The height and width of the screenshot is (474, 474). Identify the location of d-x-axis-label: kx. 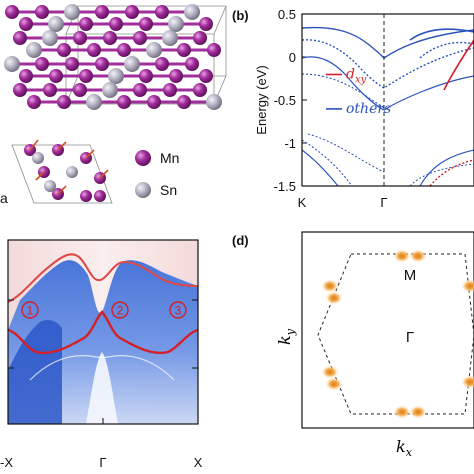
(404, 448).